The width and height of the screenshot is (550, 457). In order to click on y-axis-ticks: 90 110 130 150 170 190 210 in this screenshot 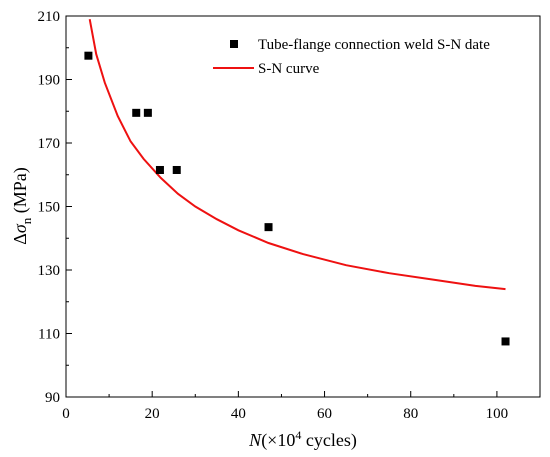, I will do `click(55, 207)`.